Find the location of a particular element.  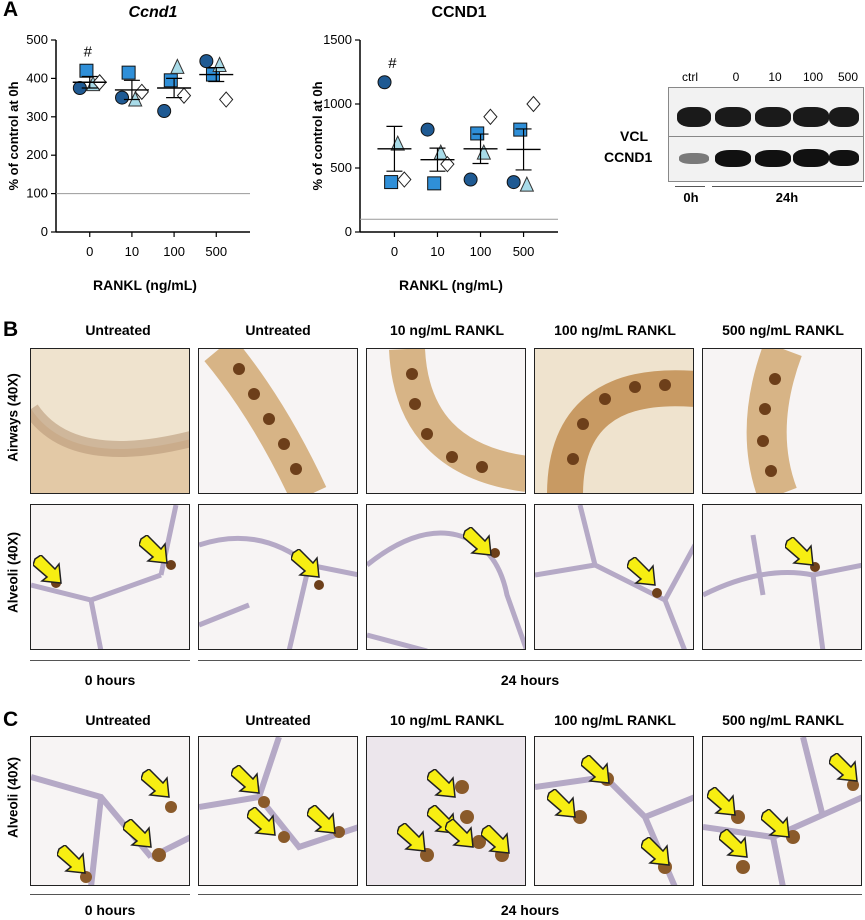

lane-label-10: 10 is located at coordinates (775, 77).